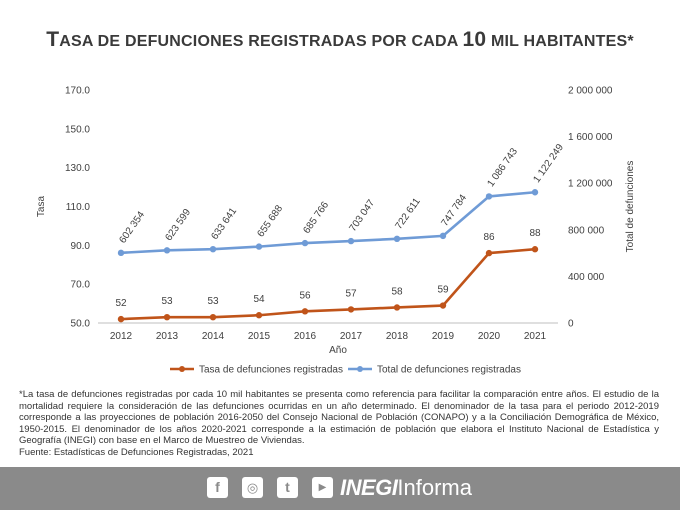 Image resolution: width=680 pixels, height=510 pixels. I want to click on rate-series-line, so click(328, 284).